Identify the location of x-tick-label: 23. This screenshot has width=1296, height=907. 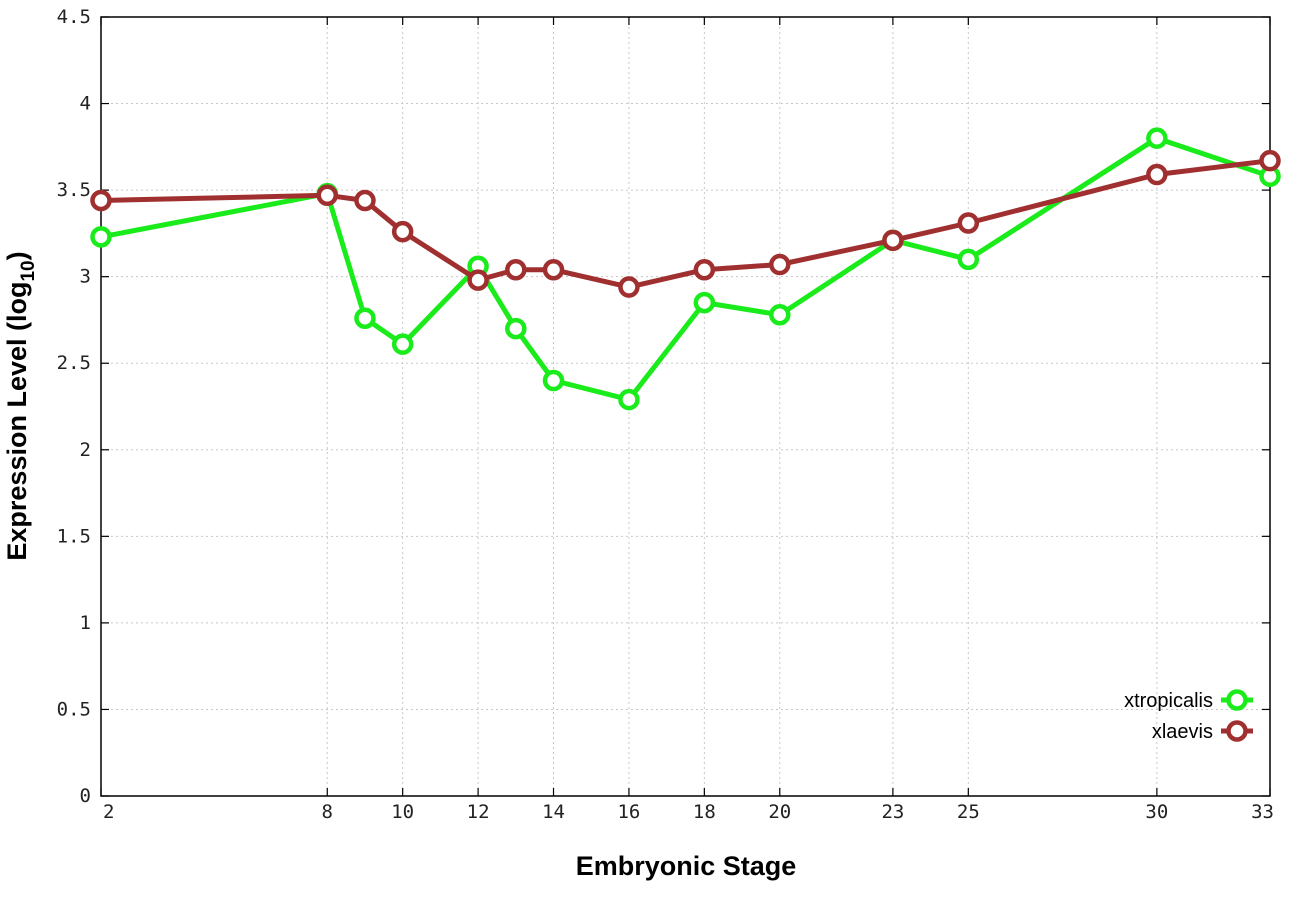
(892, 812).